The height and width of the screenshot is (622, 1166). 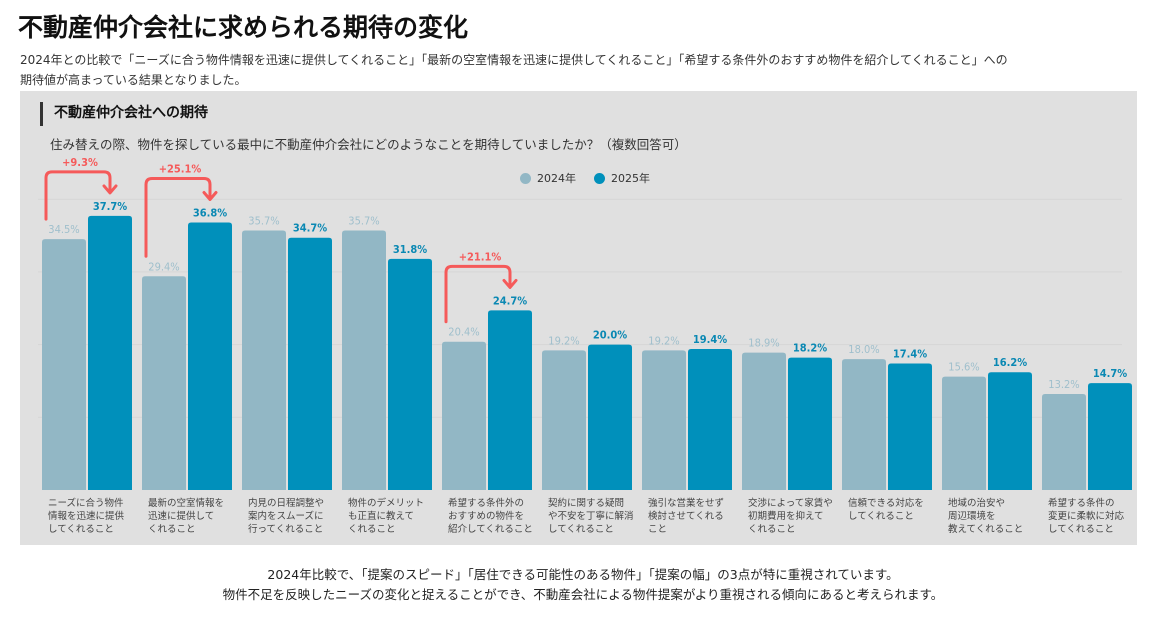 I want to click on value-label-2024: 20.4%, so click(x=463, y=332).